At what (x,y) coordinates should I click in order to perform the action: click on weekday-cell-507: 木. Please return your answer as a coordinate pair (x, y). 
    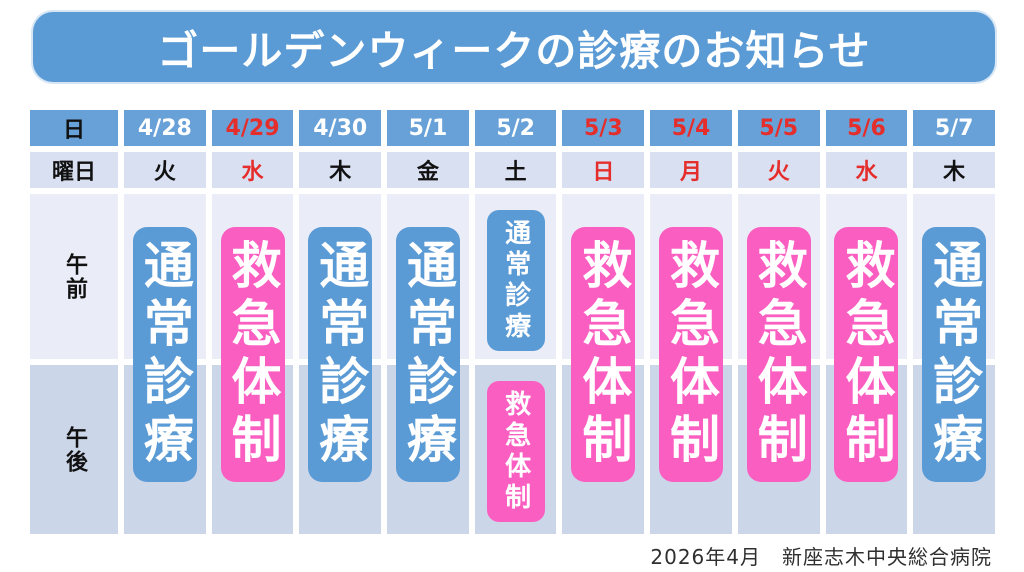
    Looking at the image, I should click on (954, 170).